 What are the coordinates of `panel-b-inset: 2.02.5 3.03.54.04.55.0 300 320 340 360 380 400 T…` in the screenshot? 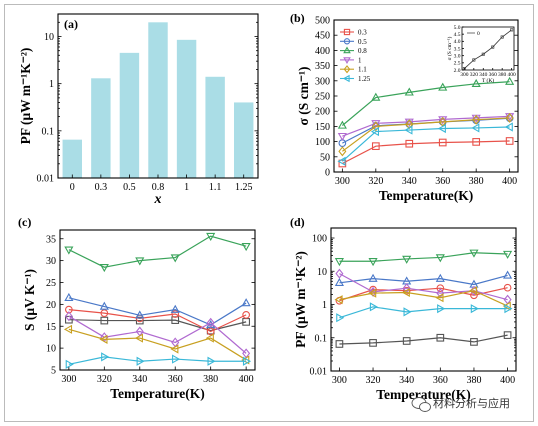 It's located at (481, 54).